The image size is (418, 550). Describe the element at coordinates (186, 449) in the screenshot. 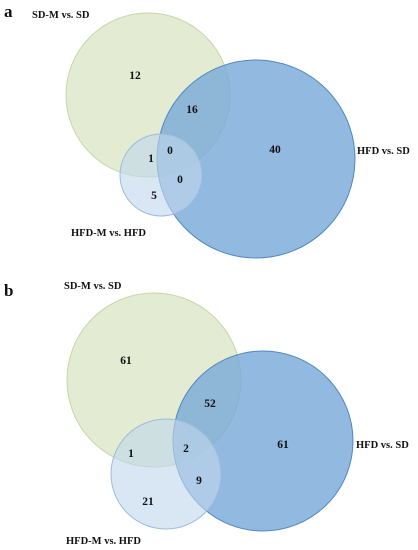

I see `panel-b-count-all-three: 2` at that location.